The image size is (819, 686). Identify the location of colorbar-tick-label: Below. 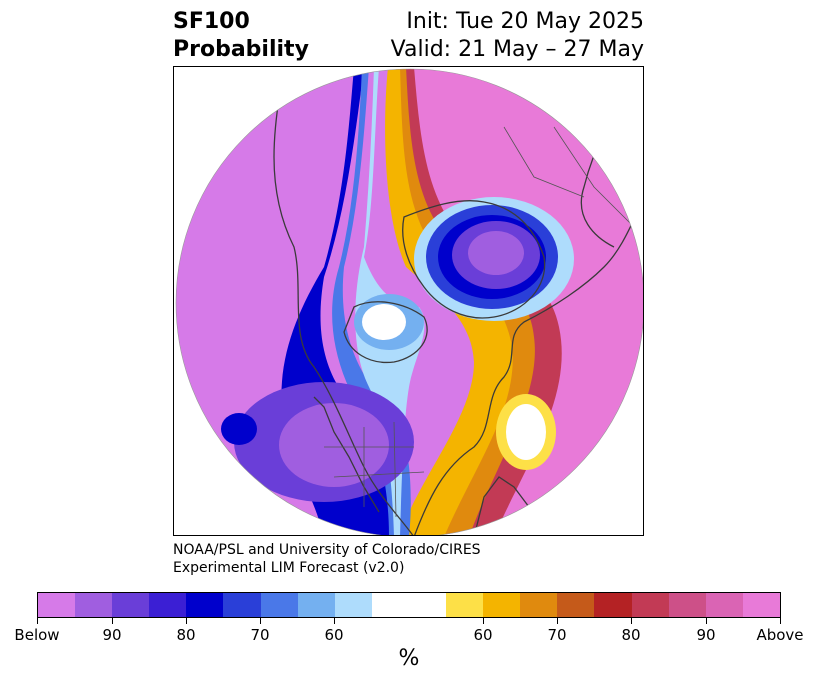
(37, 635).